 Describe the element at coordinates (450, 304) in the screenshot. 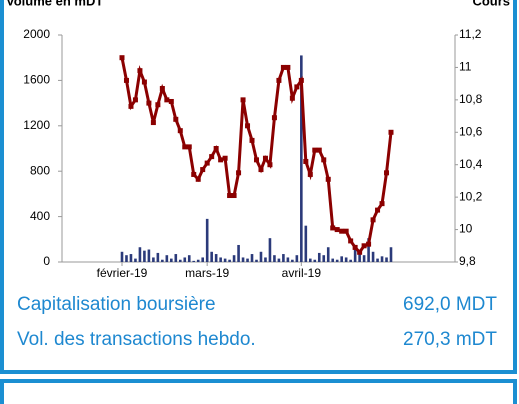

I see `info-value: 692,0 MDT` at that location.